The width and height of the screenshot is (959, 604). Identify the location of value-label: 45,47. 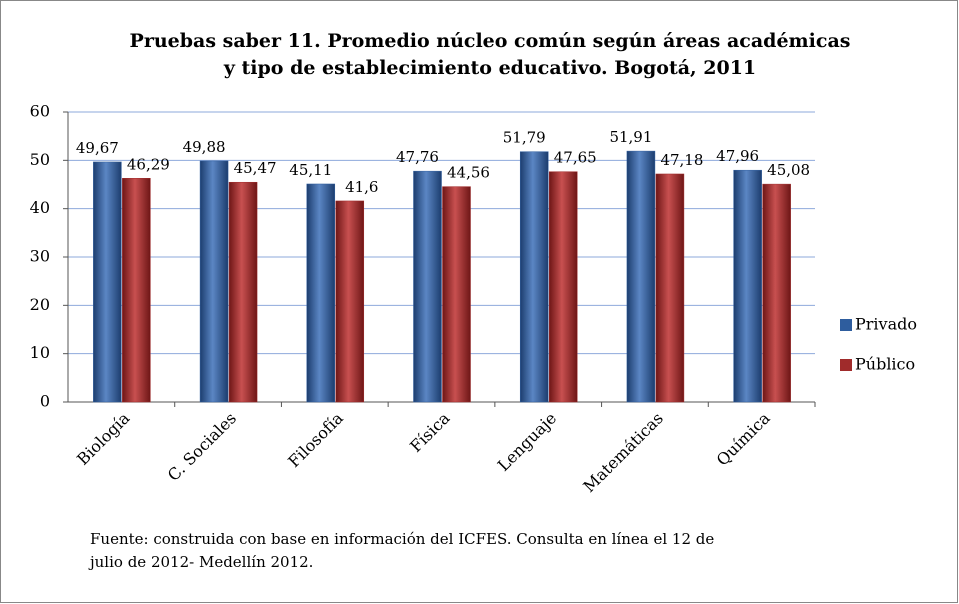
(255, 168).